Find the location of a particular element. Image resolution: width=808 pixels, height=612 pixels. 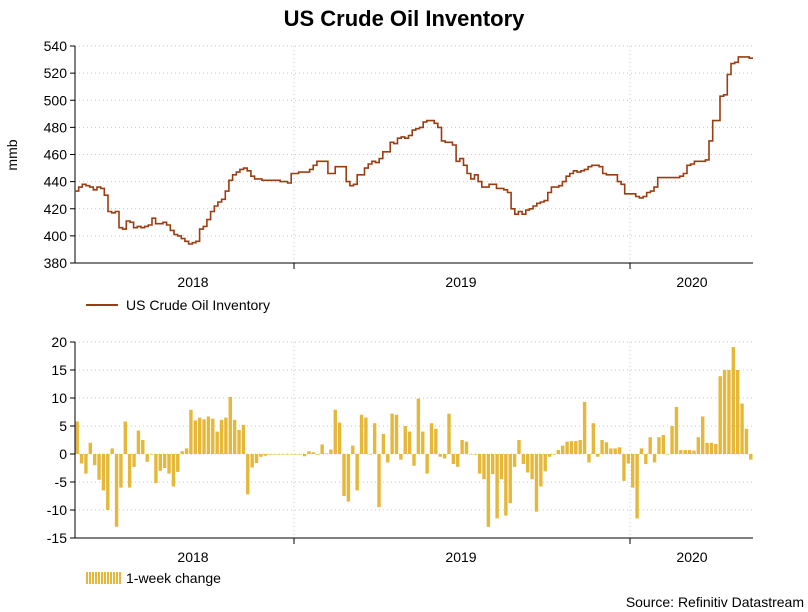

legend-bar-swatch is located at coordinates (103, 578).